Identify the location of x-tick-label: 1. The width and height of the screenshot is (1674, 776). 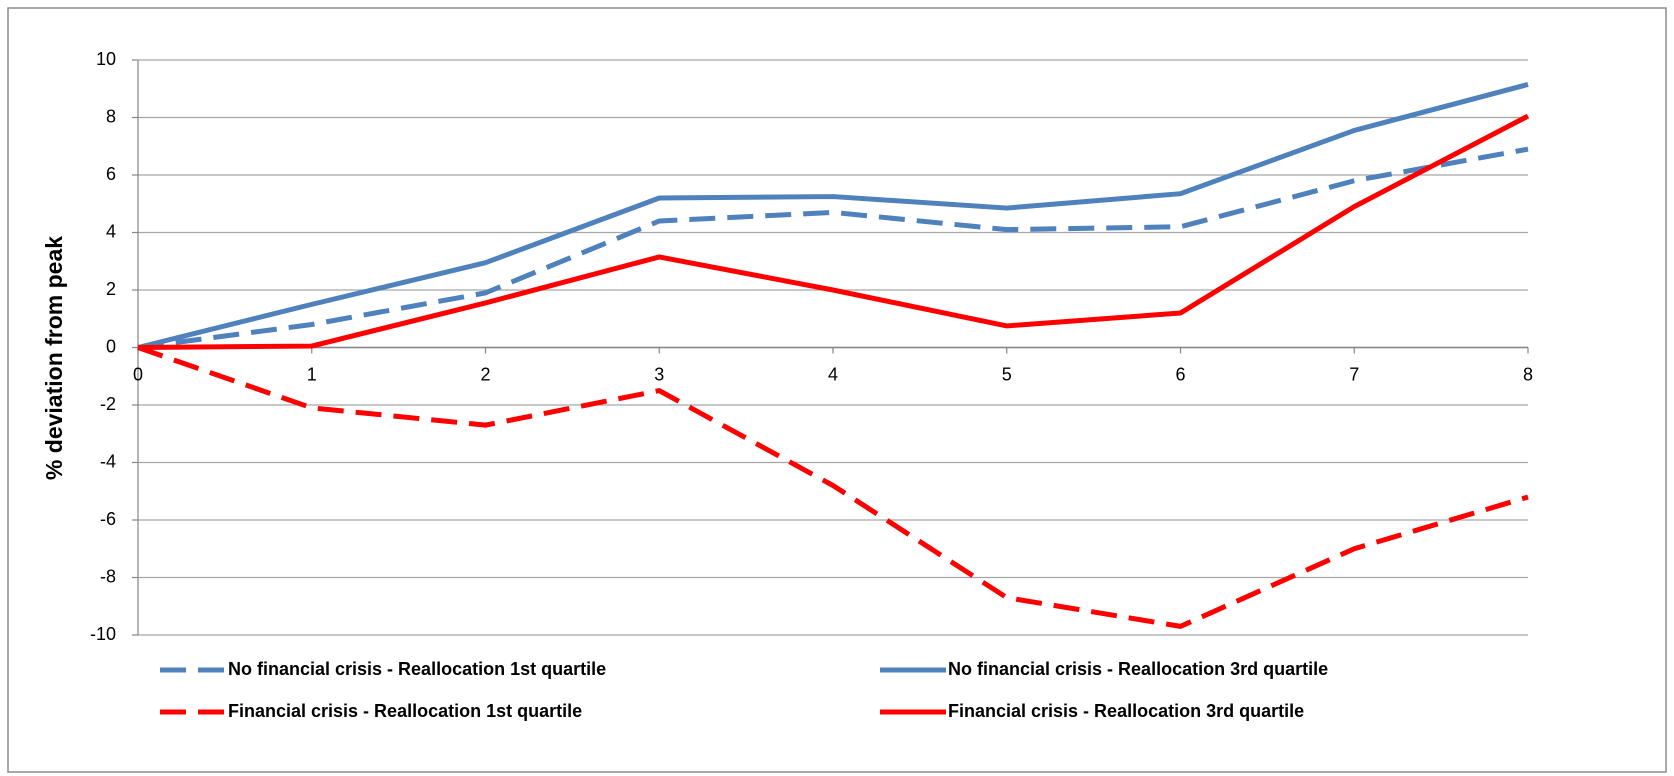
(312, 374).